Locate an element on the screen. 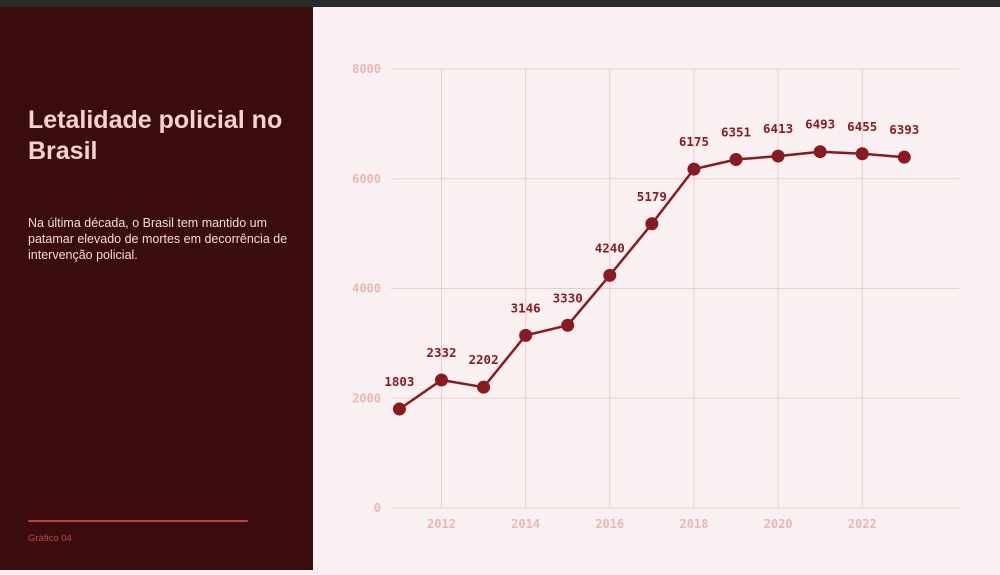 This screenshot has width=1000, height=575. data-label: 3146 is located at coordinates (526, 307).